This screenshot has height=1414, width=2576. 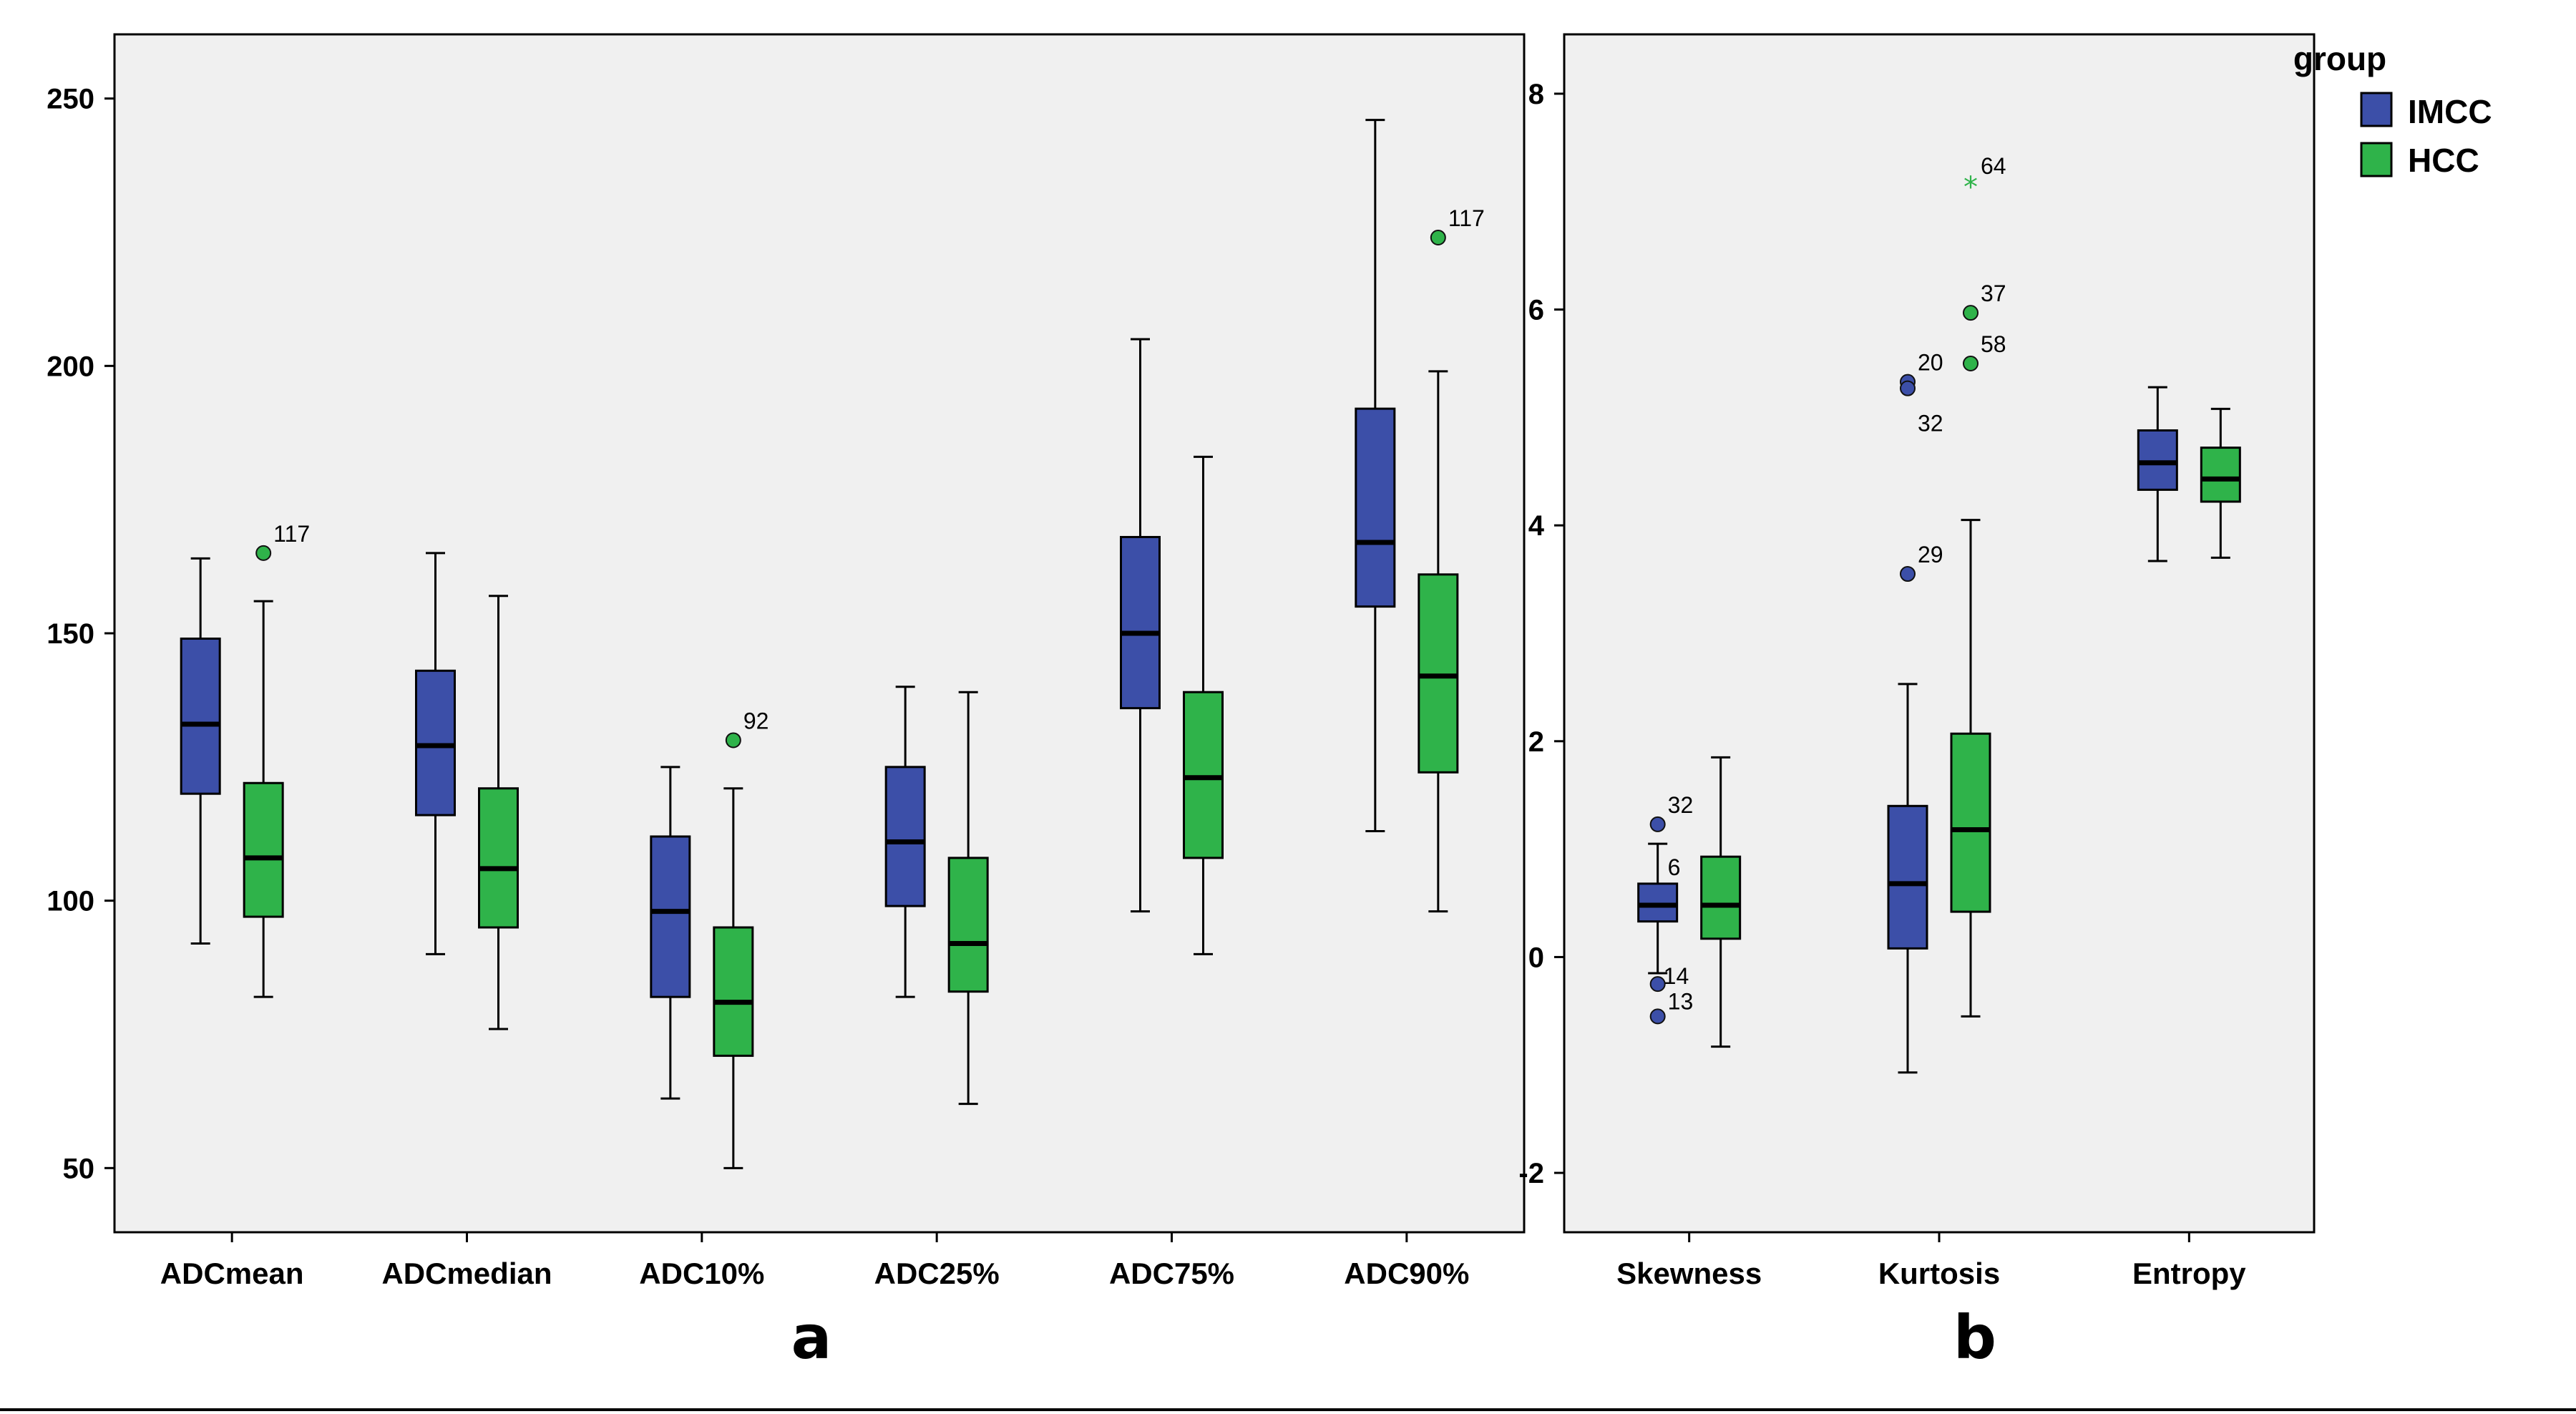 I want to click on x-tick-label-adc25pct: ADC25%, so click(x=937, y=1273).